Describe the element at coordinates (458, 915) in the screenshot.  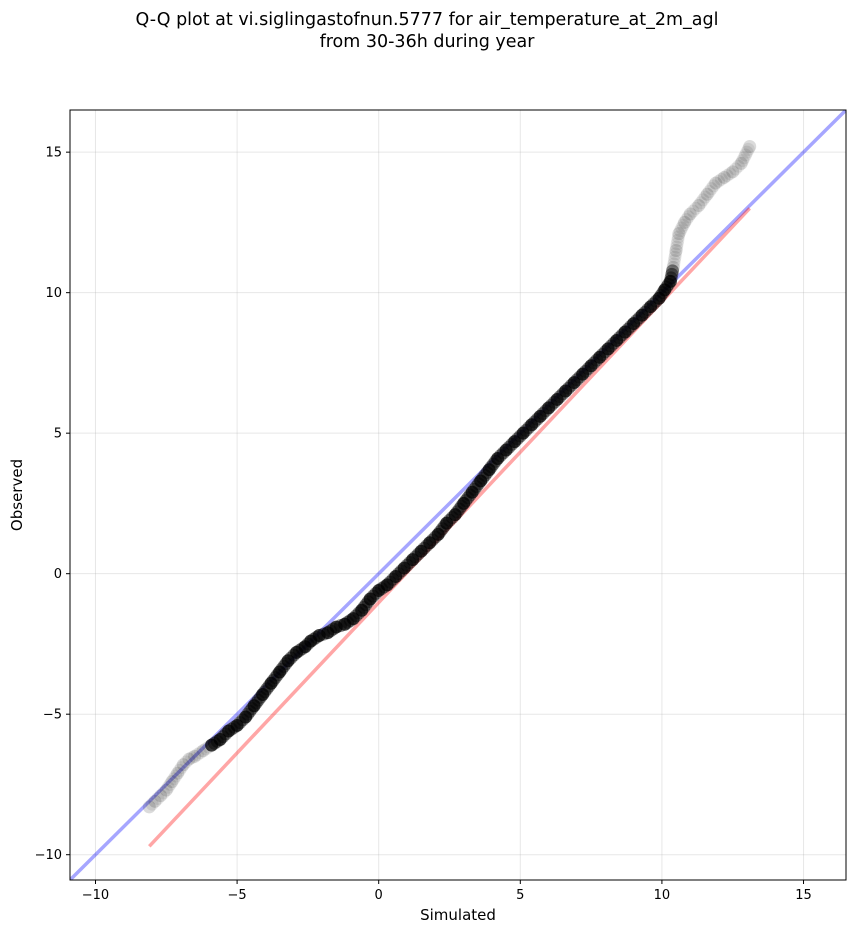
I see `x-axis-label: Simulated` at that location.